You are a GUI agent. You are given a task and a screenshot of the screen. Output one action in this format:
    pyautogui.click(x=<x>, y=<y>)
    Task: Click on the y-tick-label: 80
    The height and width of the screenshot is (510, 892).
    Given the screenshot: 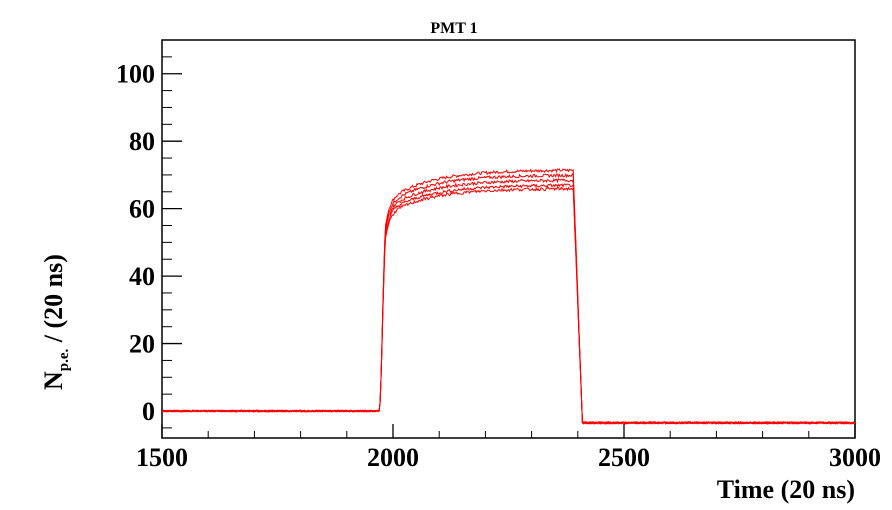 What is the action you would take?
    pyautogui.click(x=142, y=141)
    